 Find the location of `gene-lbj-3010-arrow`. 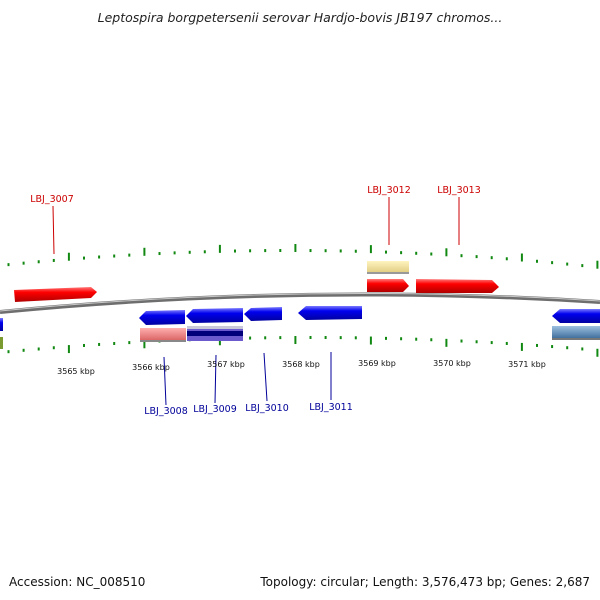

gene-lbj-3010-arrow is located at coordinates (263, 314).